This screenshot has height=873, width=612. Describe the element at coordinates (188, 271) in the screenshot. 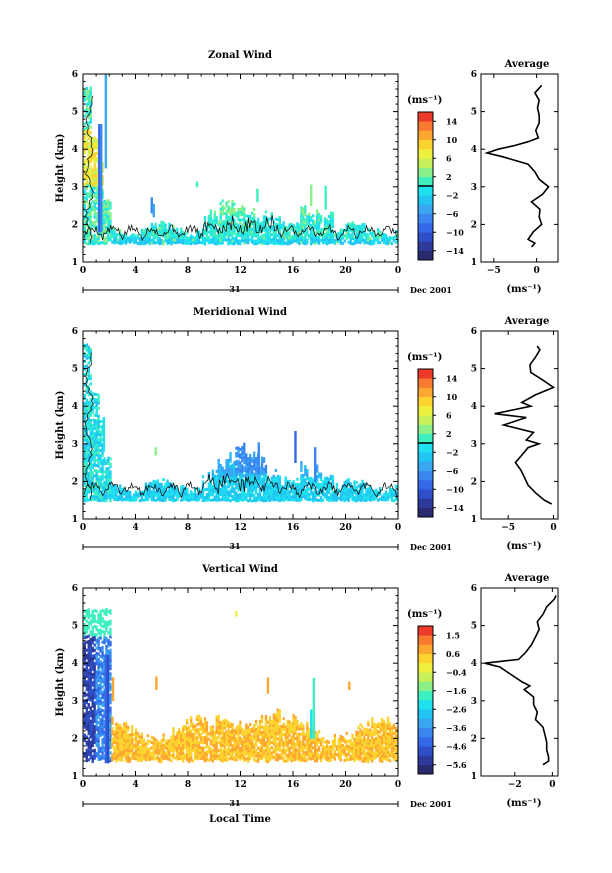

I see `x-tick-label: 8` at that location.